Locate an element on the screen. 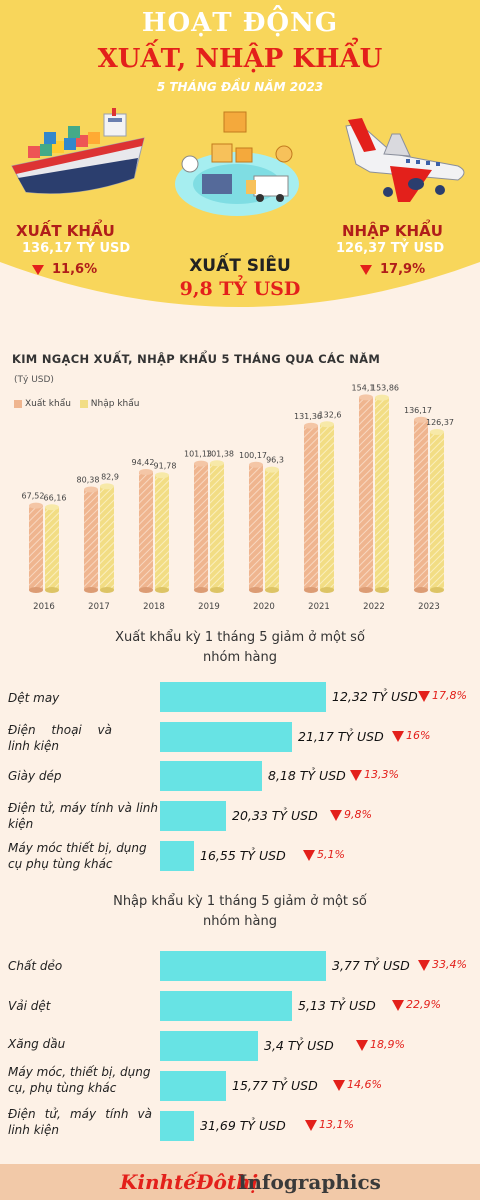 The height and width of the screenshot is (1200, 480). logistics-icon is located at coordinates (237, 163).